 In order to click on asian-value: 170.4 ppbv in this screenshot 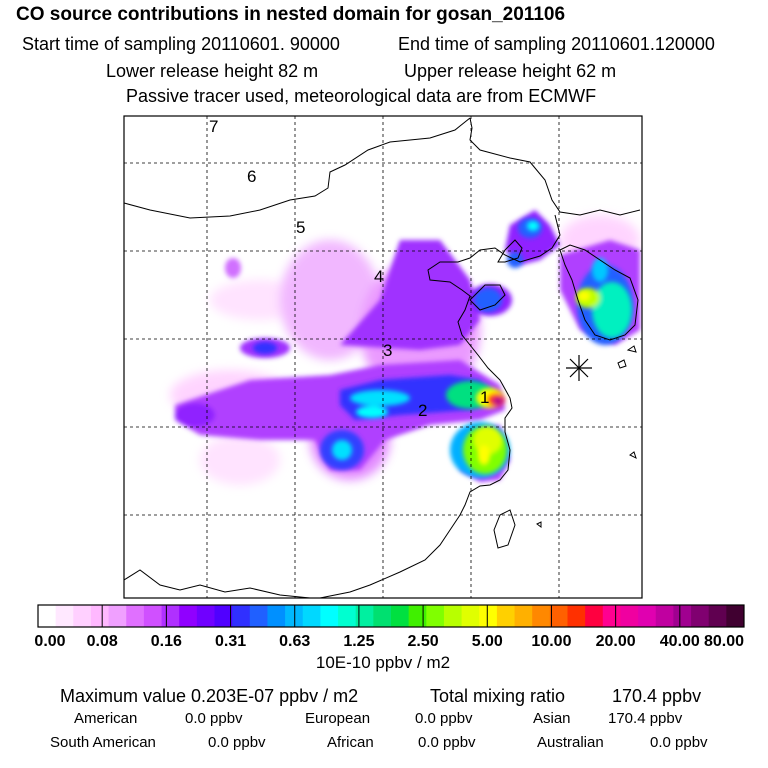, I will do `click(645, 718)`.